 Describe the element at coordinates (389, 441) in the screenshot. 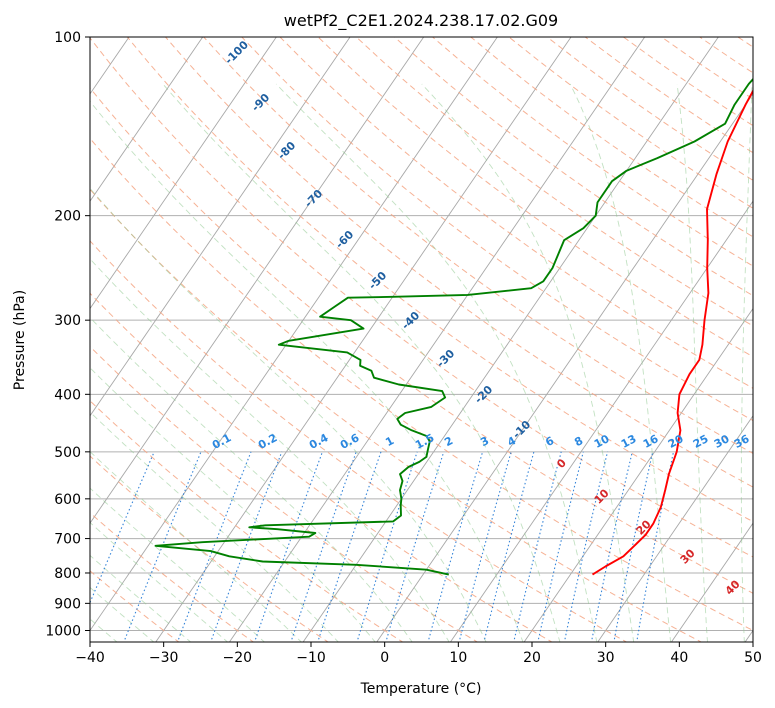

I see `mixing-ratio-label: 1` at that location.